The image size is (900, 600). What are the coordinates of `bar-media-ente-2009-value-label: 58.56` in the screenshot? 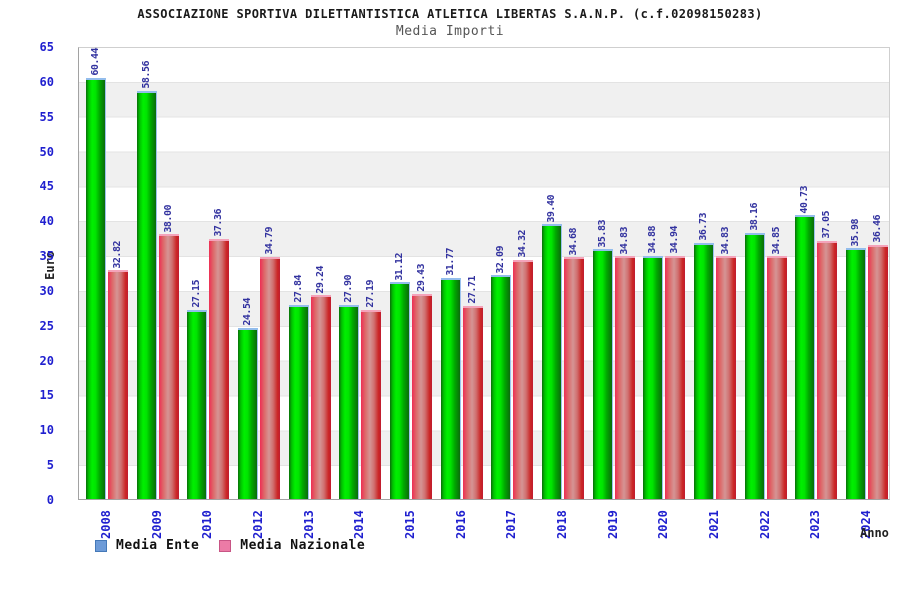 It's located at (146, 75).